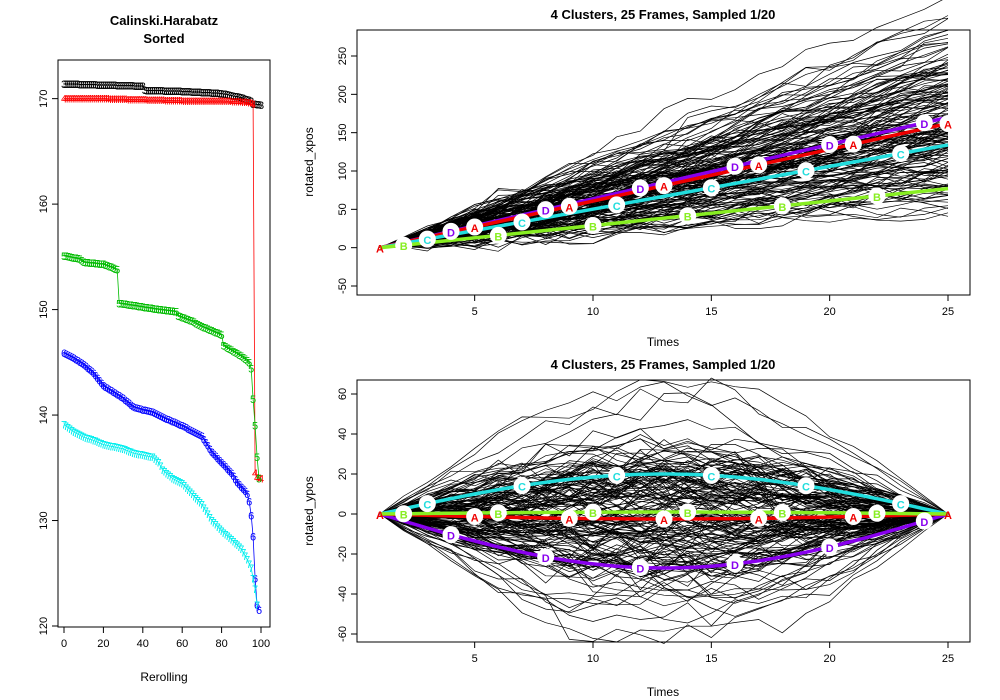  I want to click on y-tick-label: 130, so click(44, 520).